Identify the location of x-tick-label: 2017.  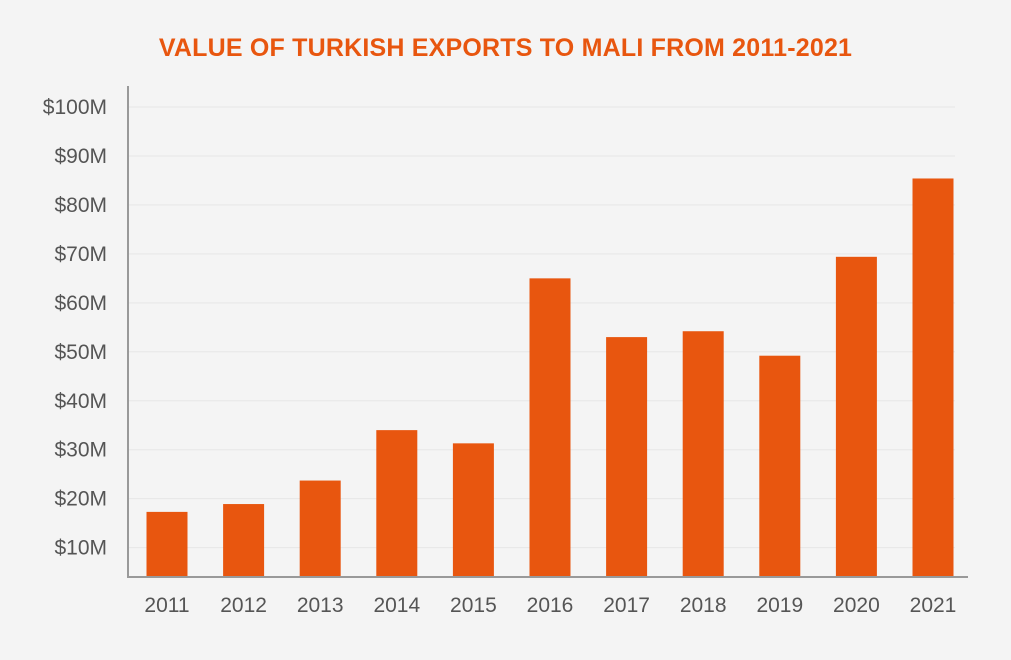
(626, 605).